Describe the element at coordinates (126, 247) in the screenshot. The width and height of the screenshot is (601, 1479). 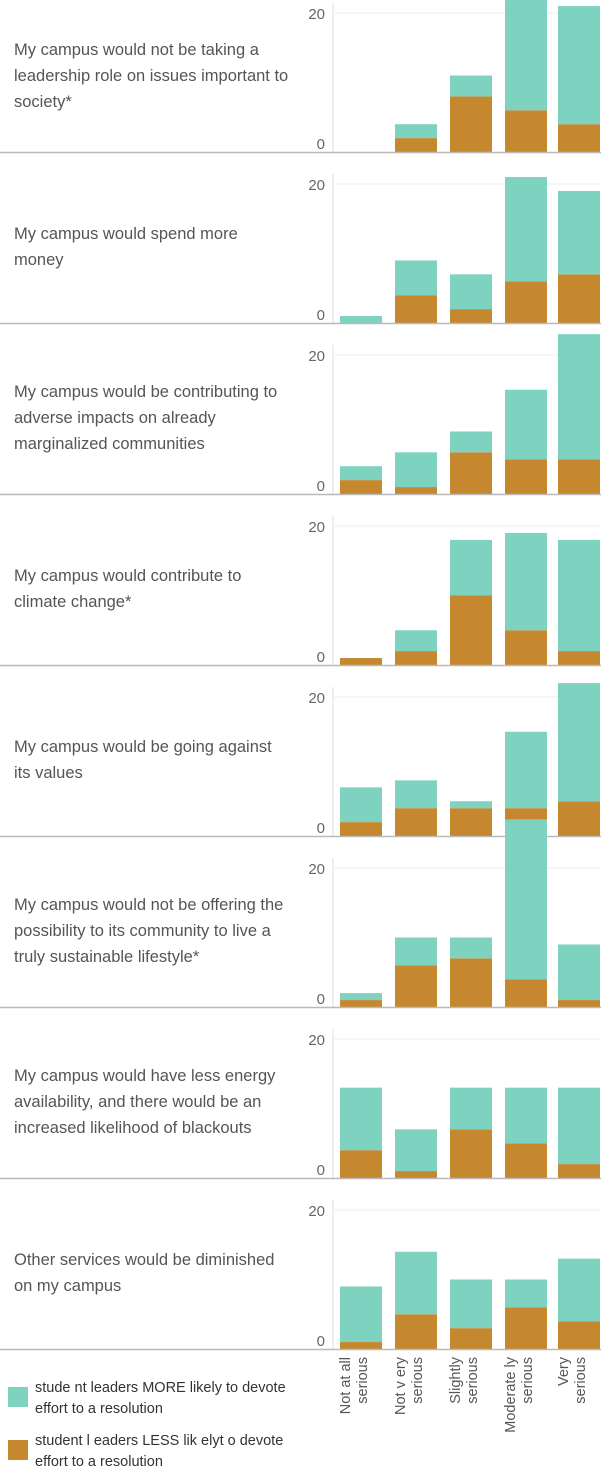
I see `panel-title: My campus would spend more money` at that location.